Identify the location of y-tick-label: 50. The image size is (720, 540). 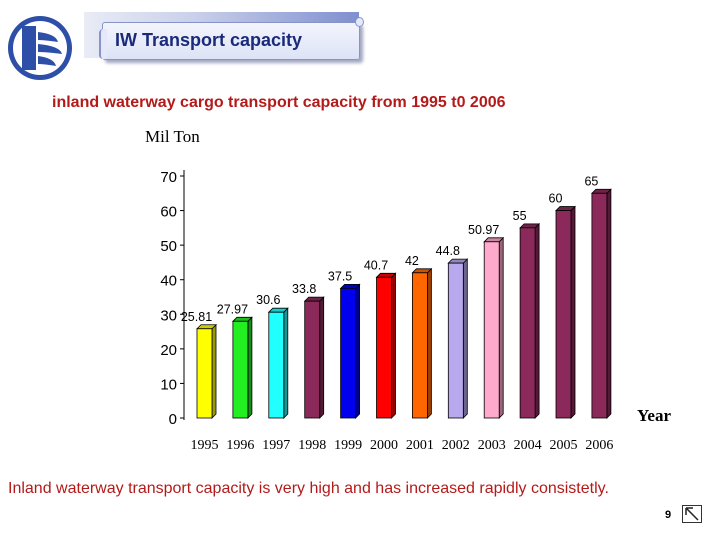
(168, 246).